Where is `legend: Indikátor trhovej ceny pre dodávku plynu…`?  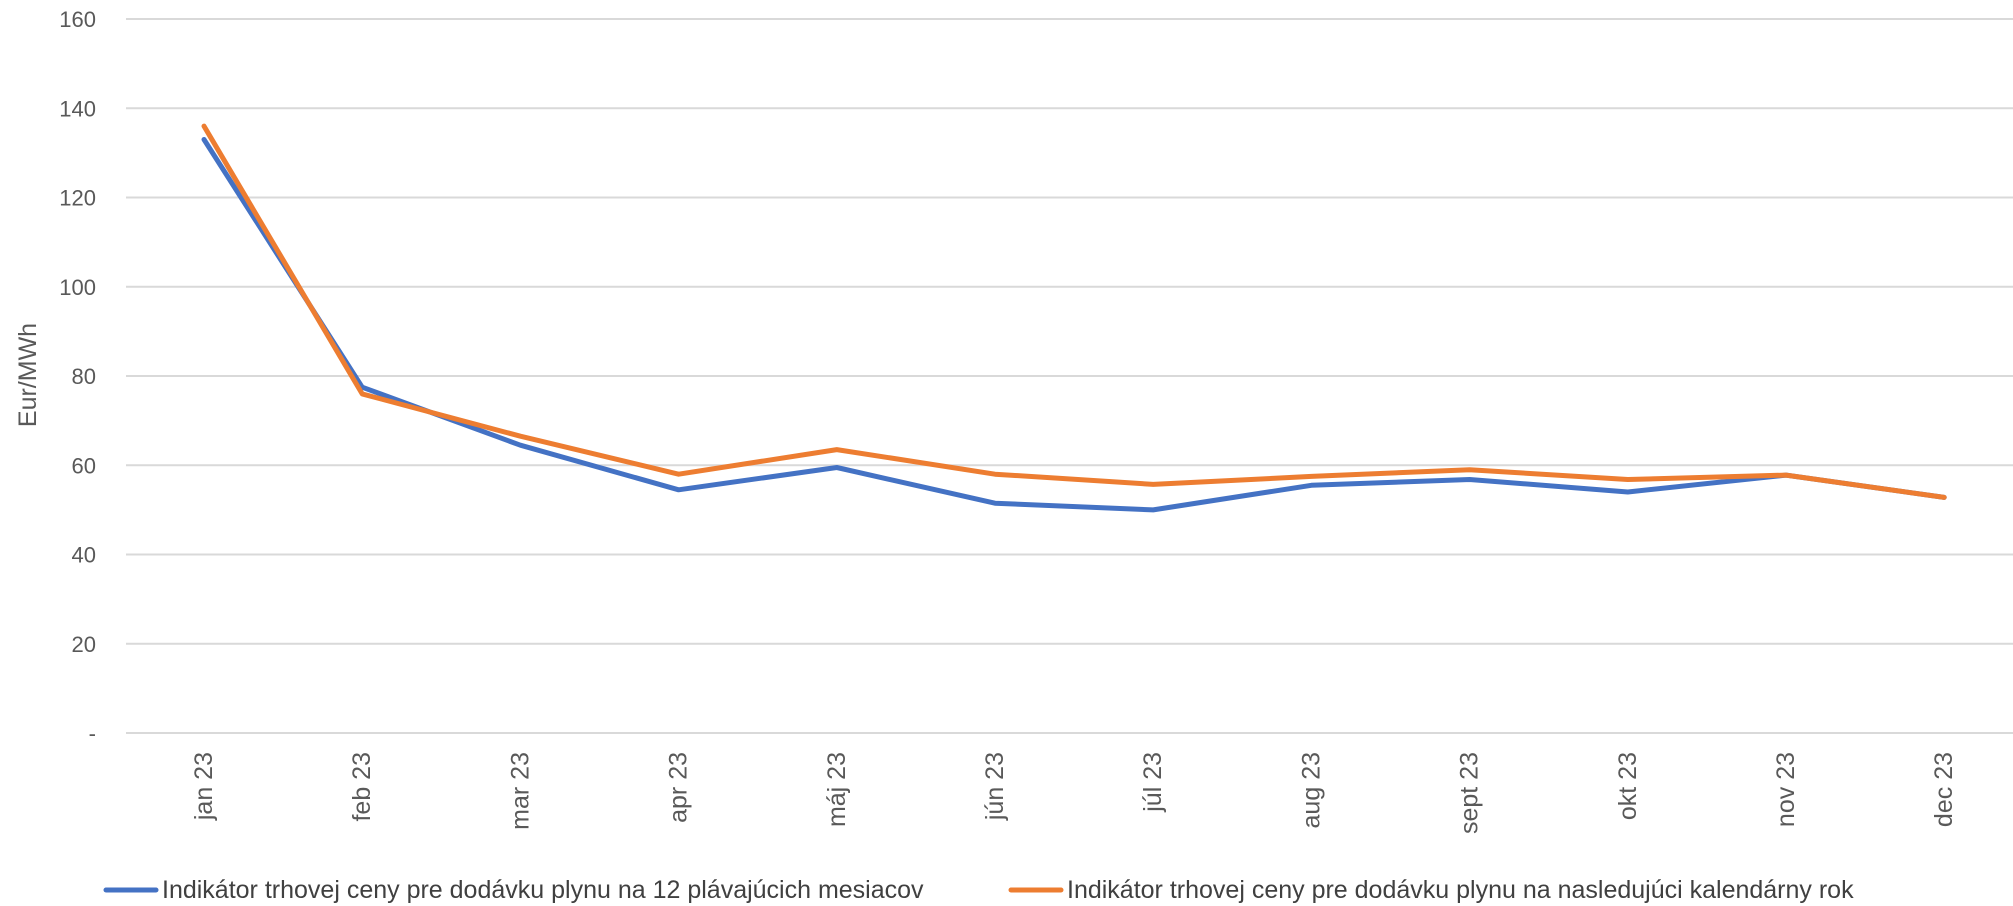
legend: Indikátor trhovej ceny pre dodávku plynu… is located at coordinates (978, 890).